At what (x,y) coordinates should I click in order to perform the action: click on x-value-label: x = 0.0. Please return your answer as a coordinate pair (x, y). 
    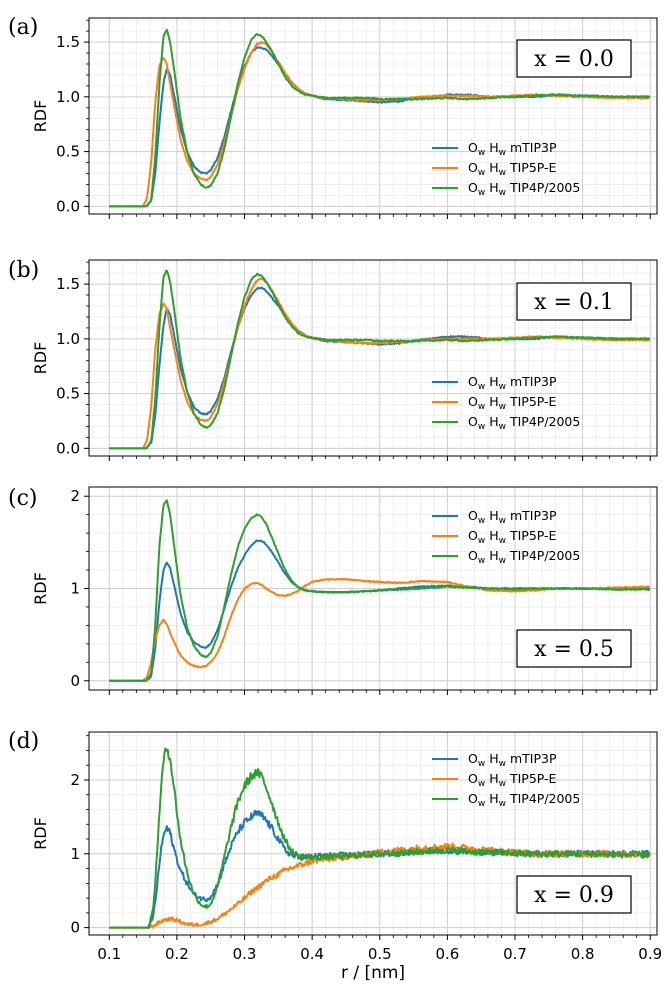
    Looking at the image, I should click on (574, 59).